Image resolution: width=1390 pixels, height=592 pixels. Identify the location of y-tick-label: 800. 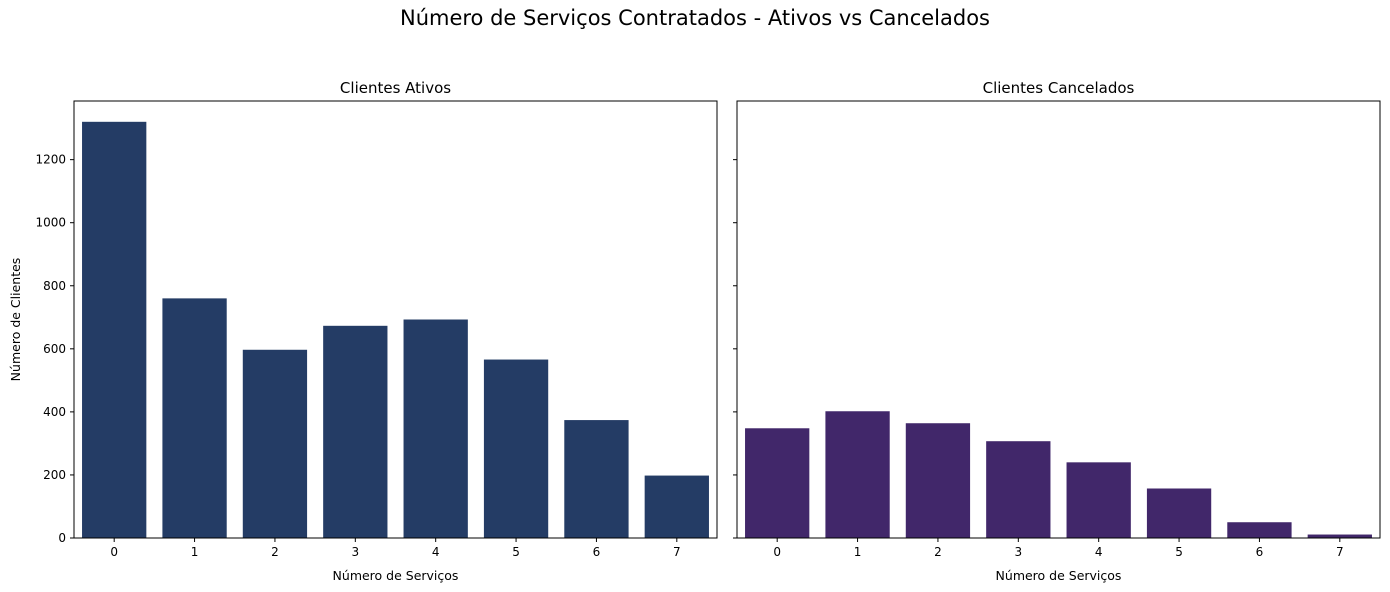
(54, 286).